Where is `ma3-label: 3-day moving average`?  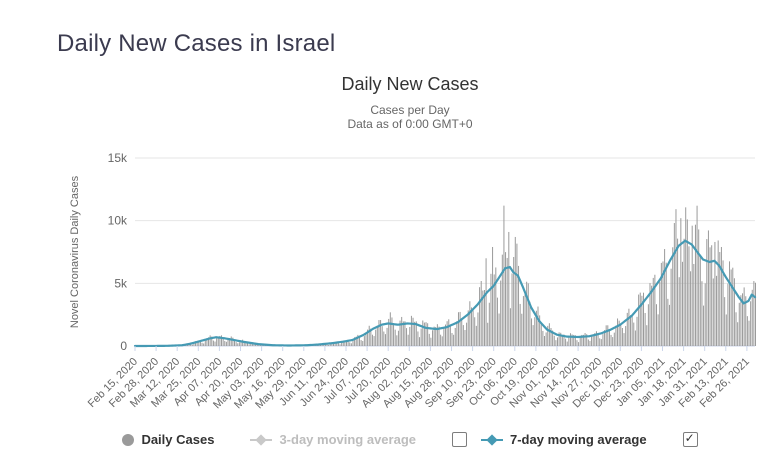 ma3-label: 3-day moving average is located at coordinates (347, 439).